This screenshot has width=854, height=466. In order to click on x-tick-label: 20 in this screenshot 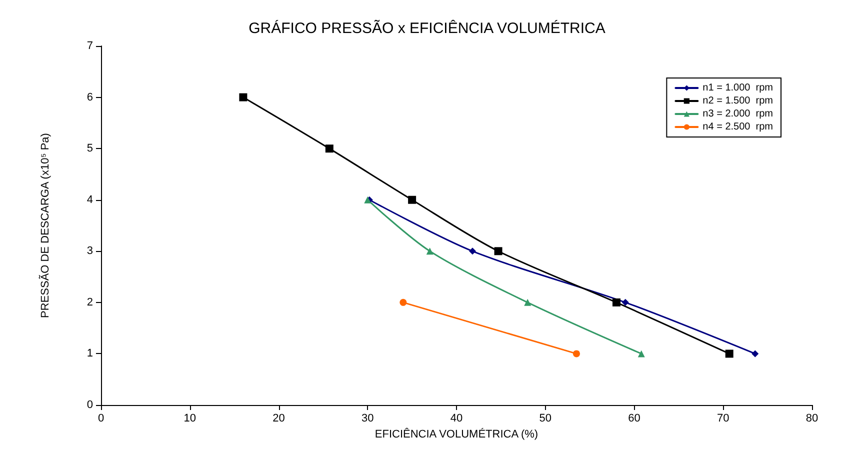, I will do `click(278, 418)`.